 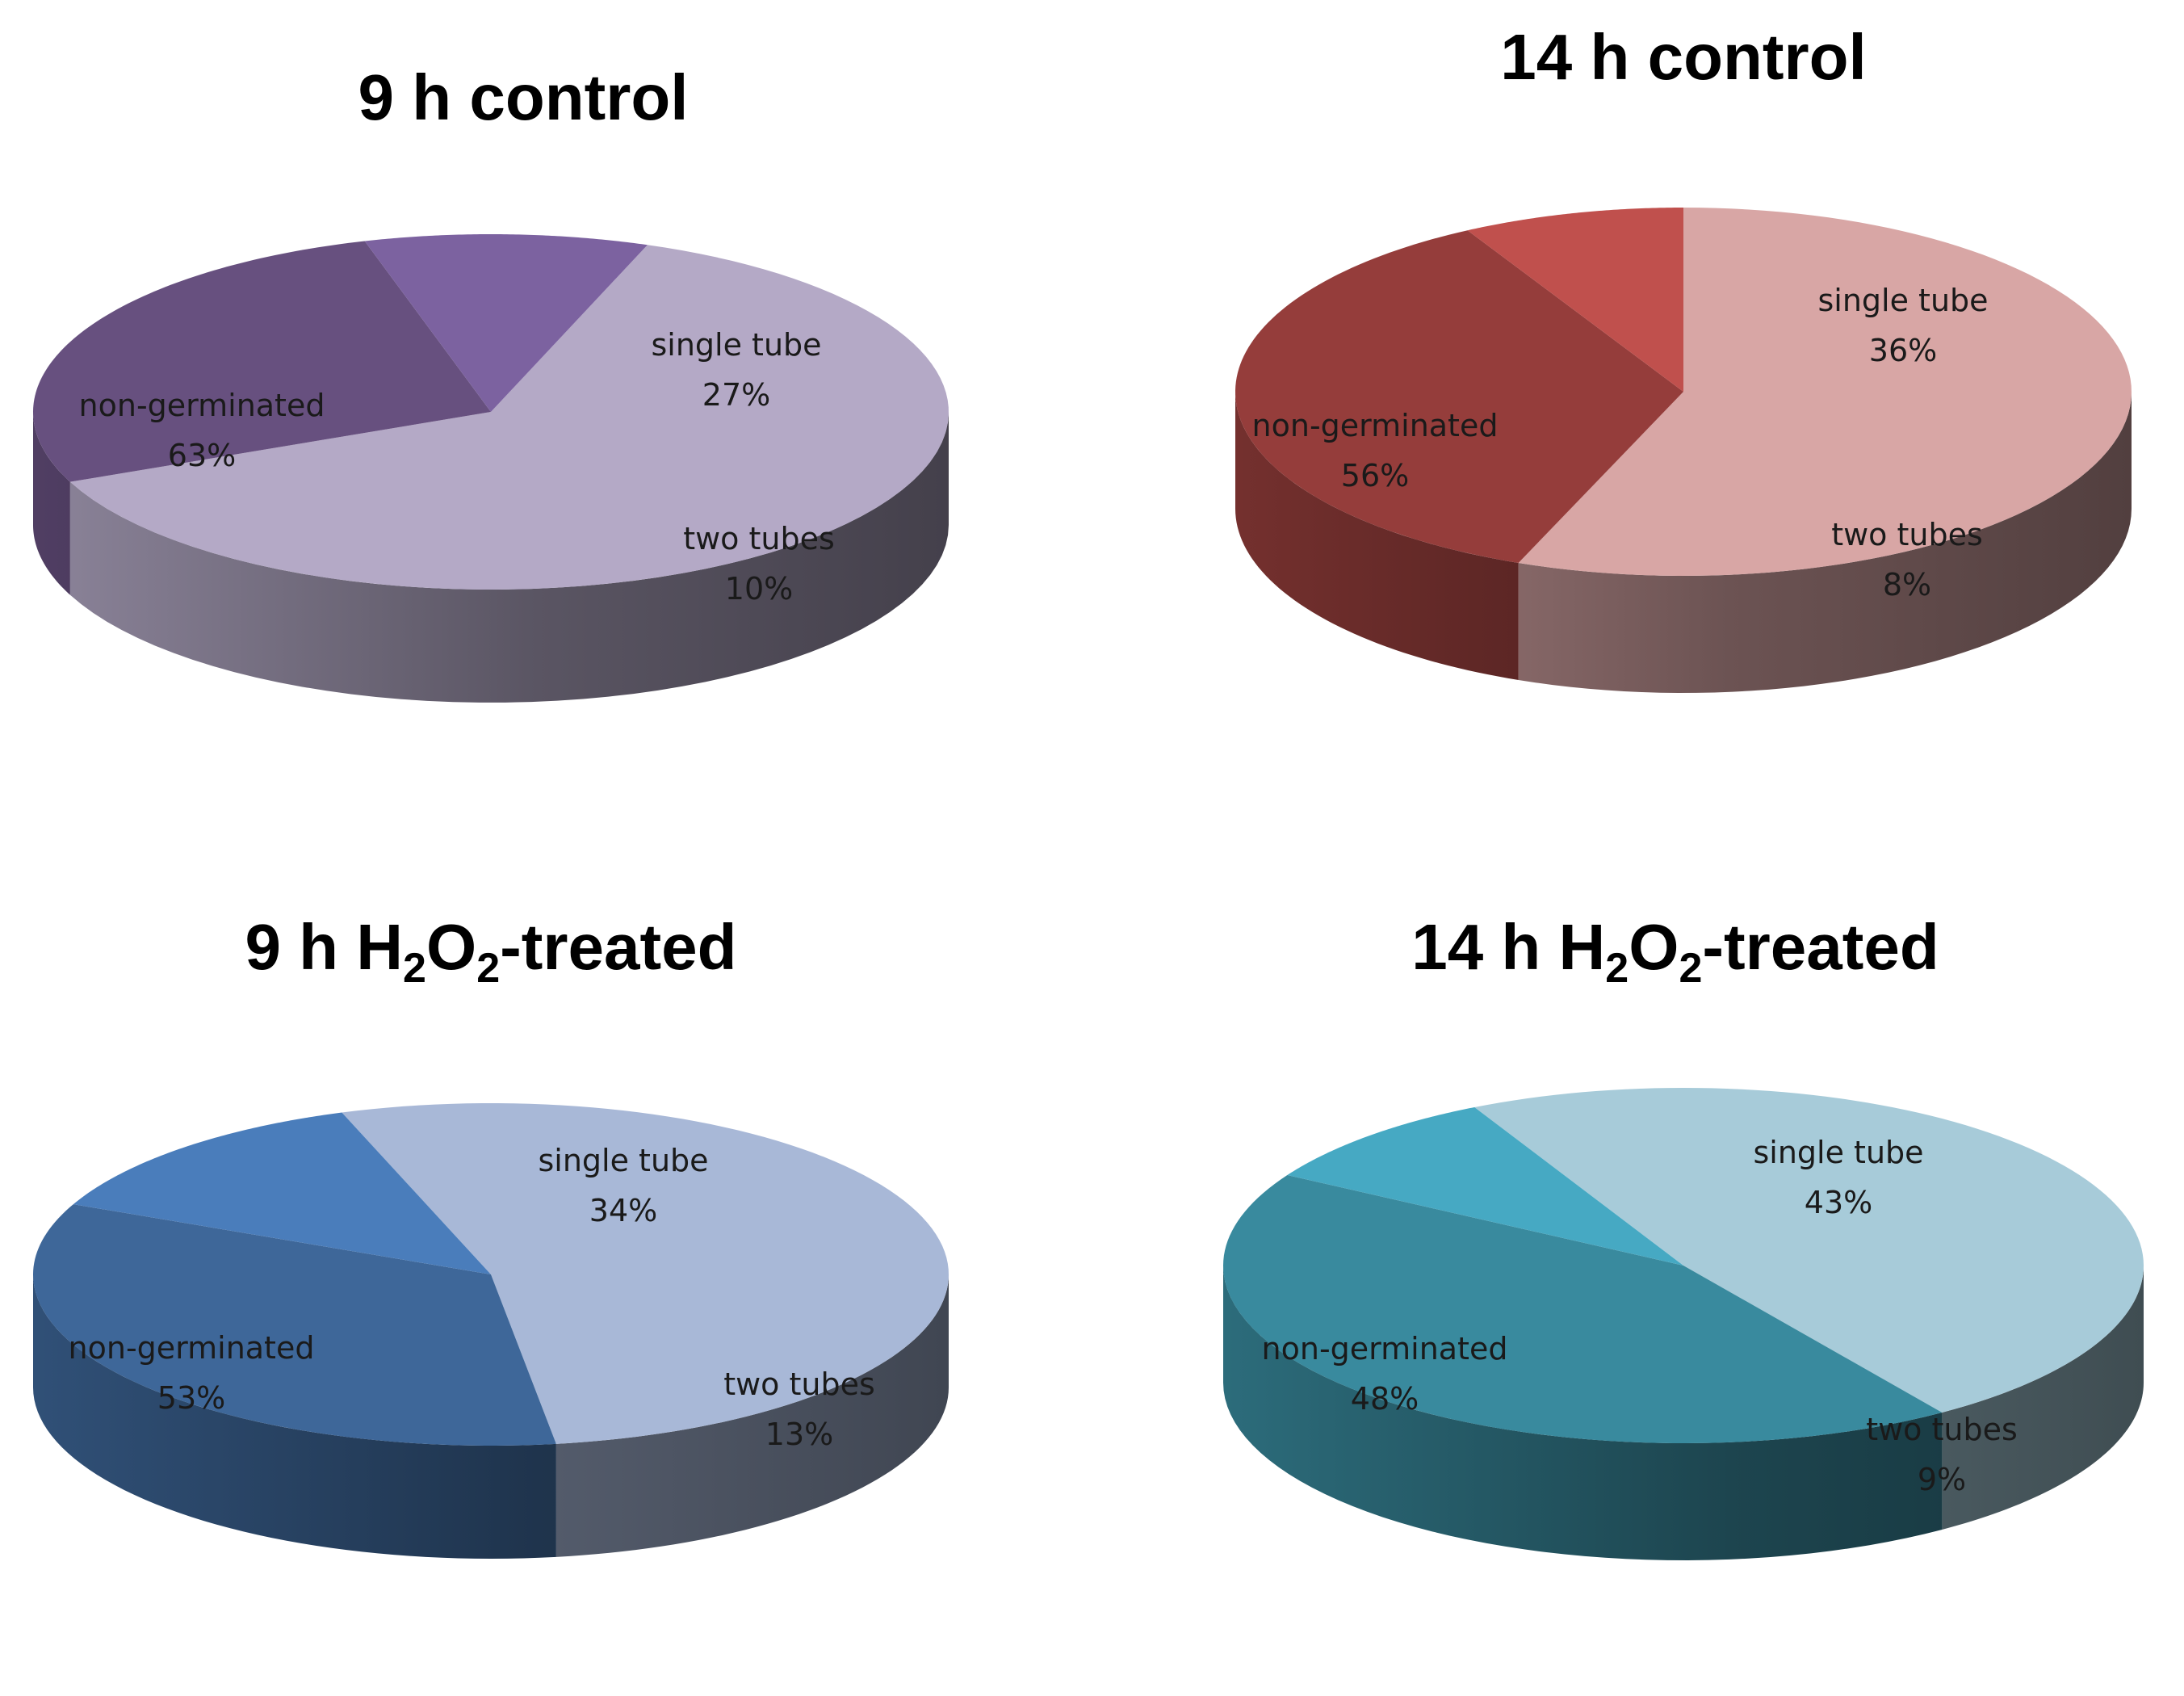 What do you see at coordinates (736, 395) in the screenshot?
I see `slice-value-single-tube: 27%` at bounding box center [736, 395].